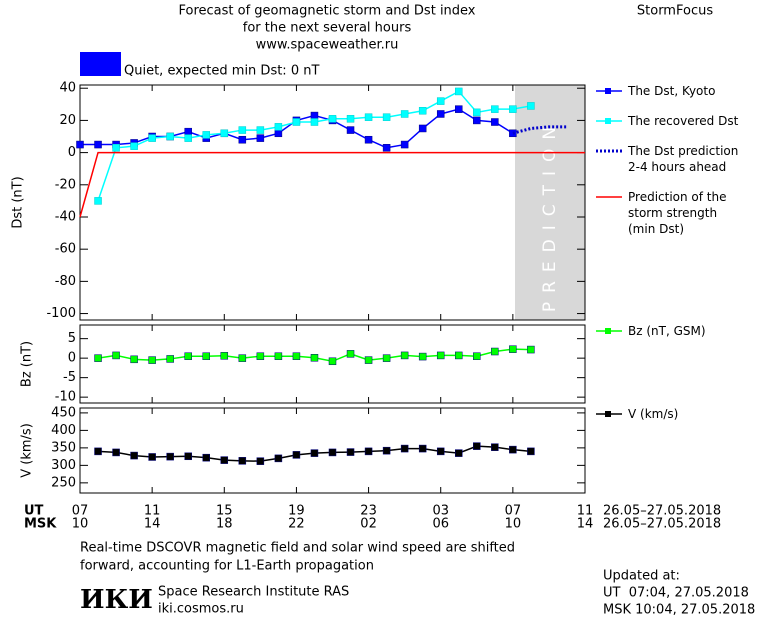 This screenshot has width=760, height=620. I want to click on y-tick-label: -80, so click(65, 281).